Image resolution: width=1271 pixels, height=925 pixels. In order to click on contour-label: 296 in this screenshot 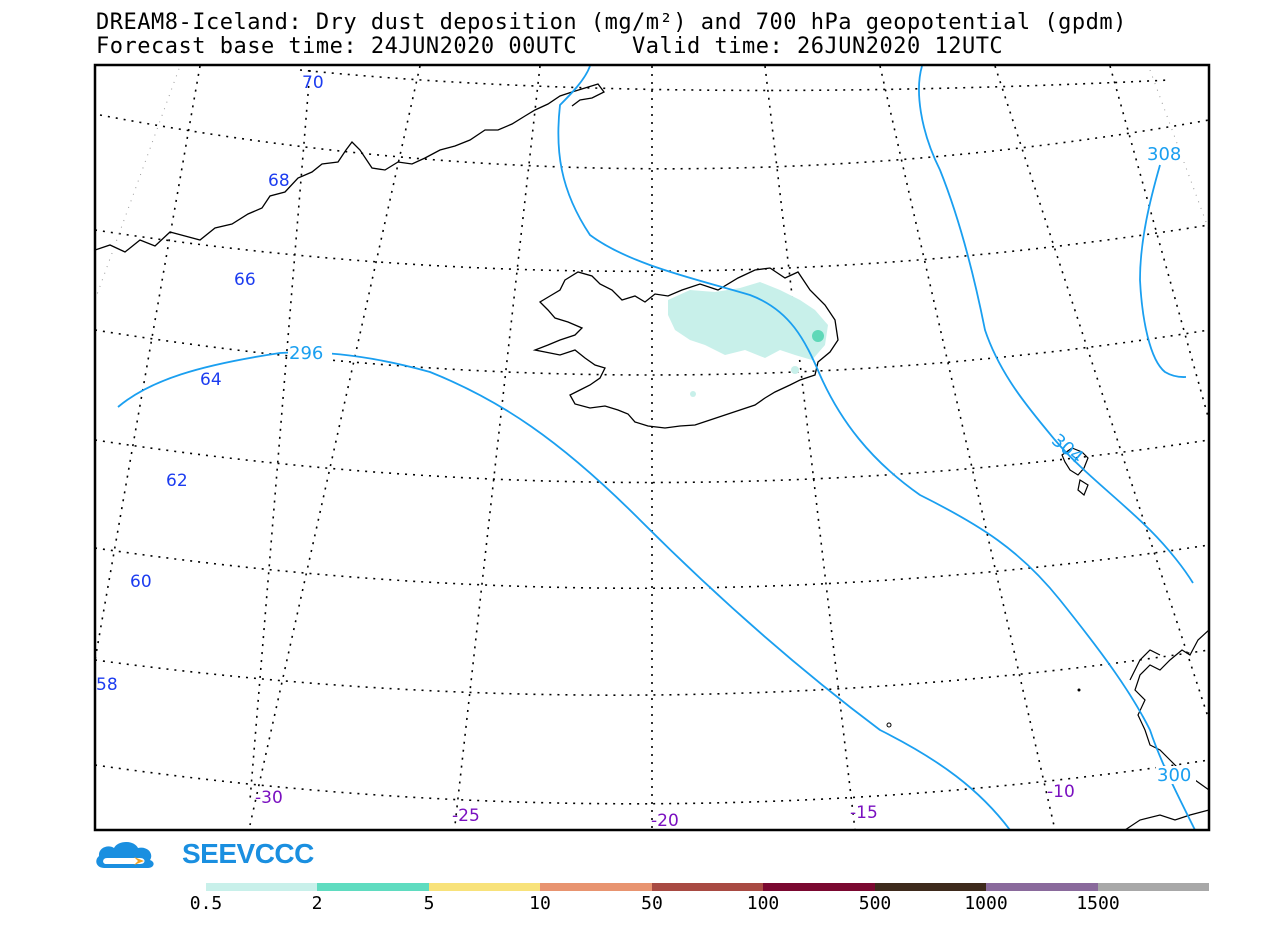, I will do `click(306, 353)`.